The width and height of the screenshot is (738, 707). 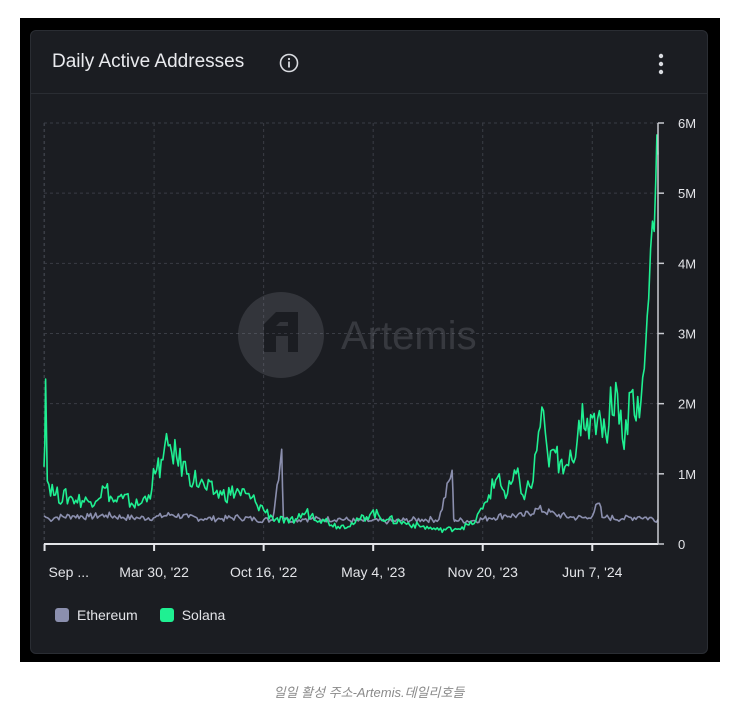 I want to click on vertical-ellipsis-icon, so click(x=661, y=64).